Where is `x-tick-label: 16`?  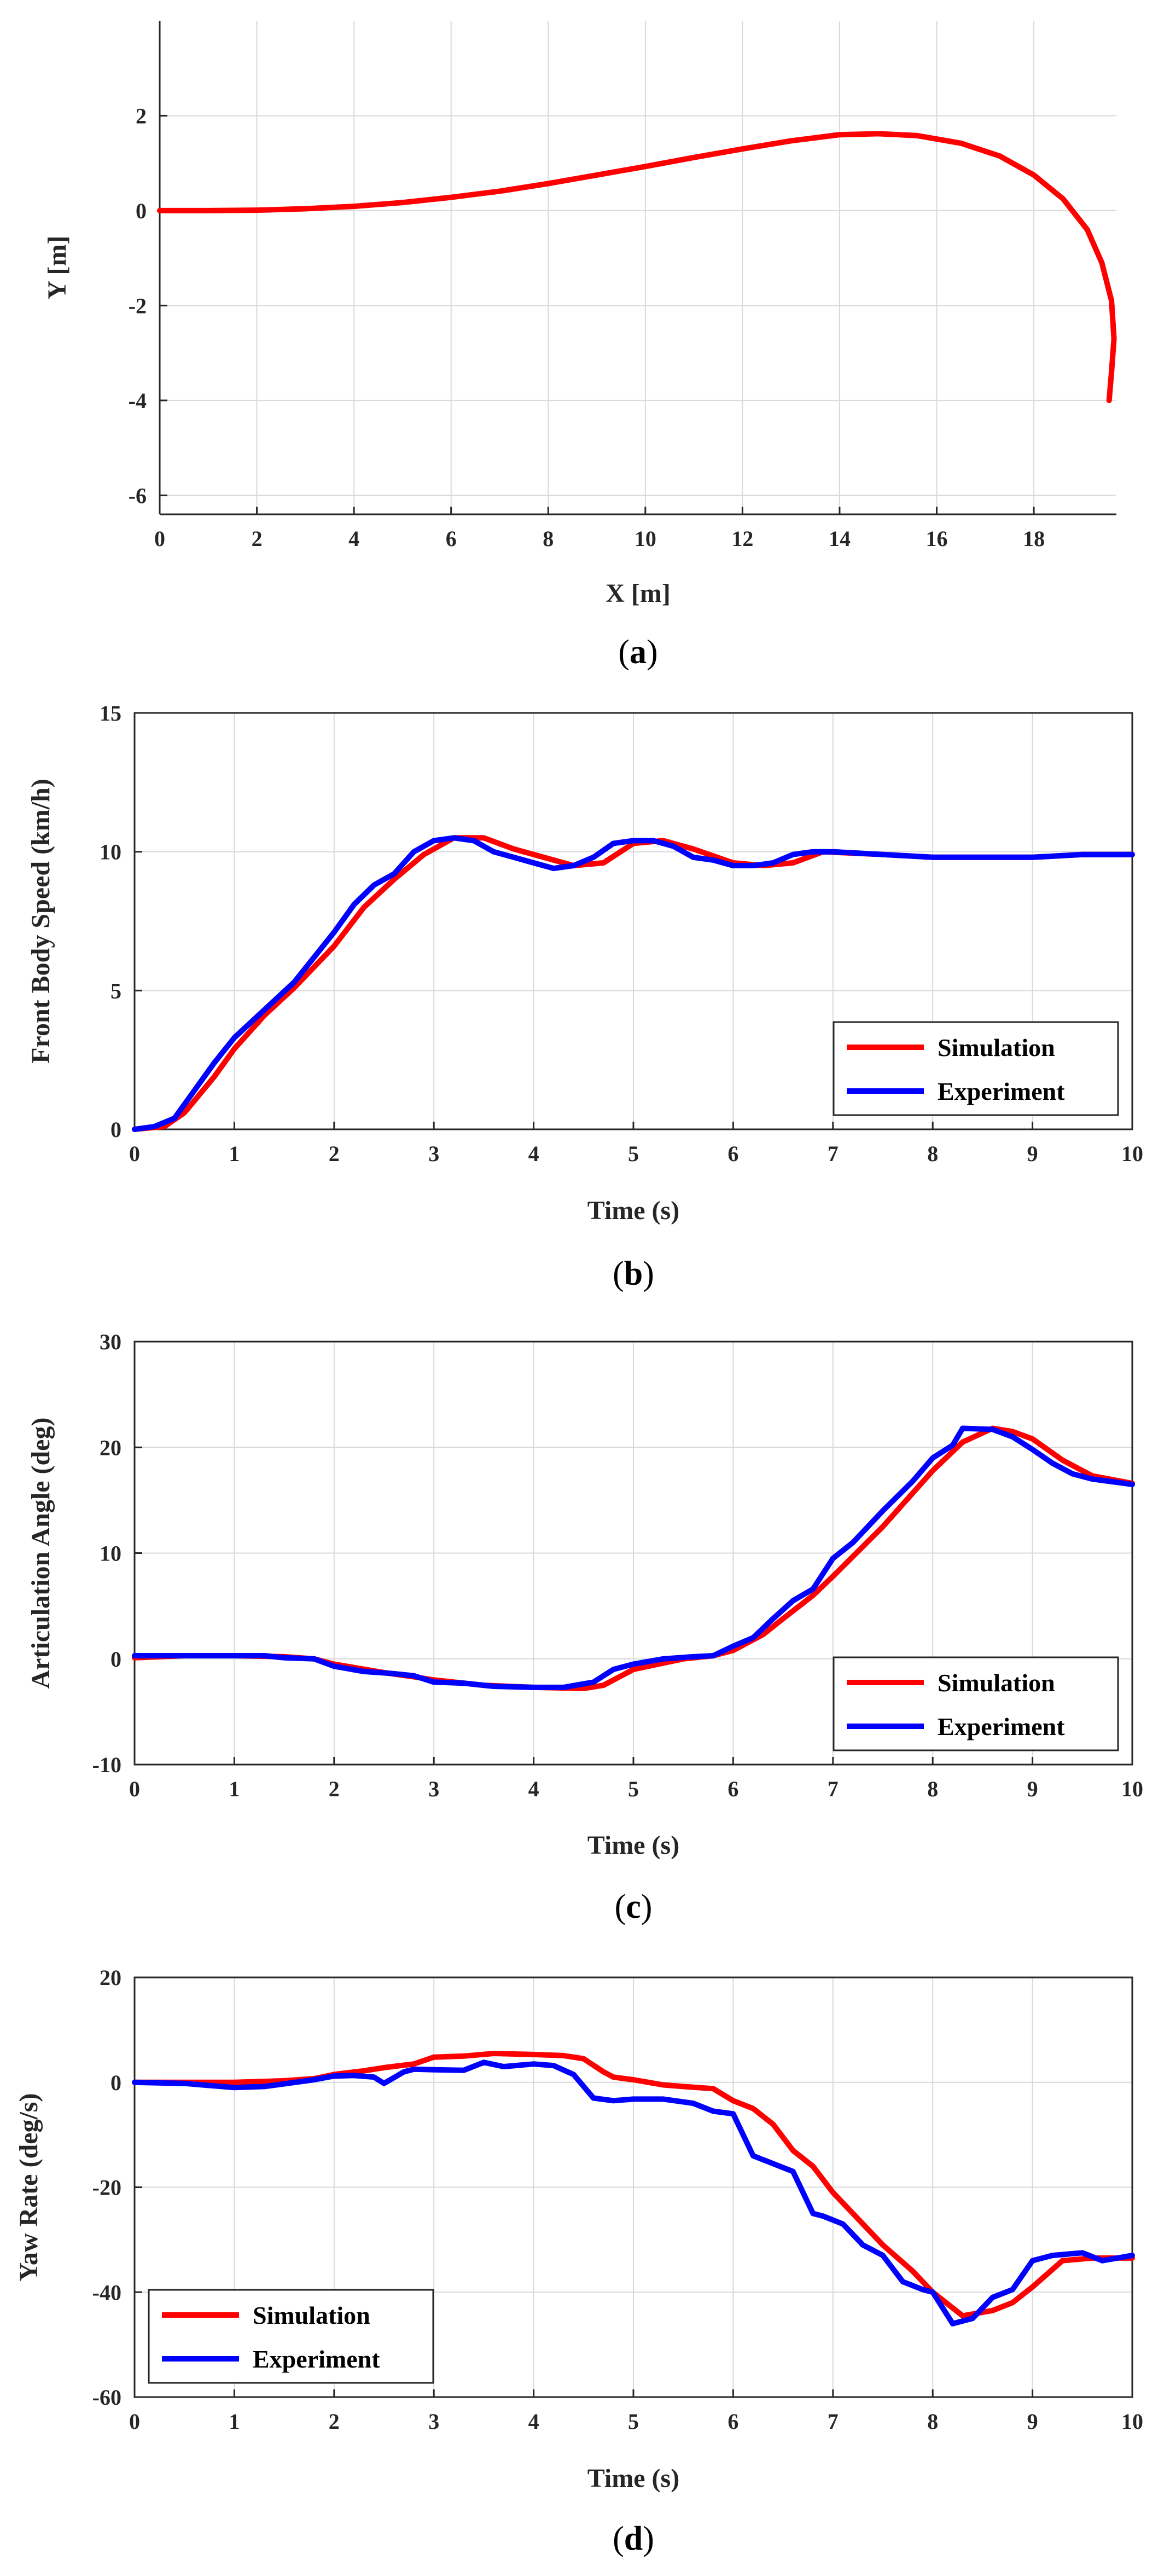 x-tick-label: 16 is located at coordinates (937, 538).